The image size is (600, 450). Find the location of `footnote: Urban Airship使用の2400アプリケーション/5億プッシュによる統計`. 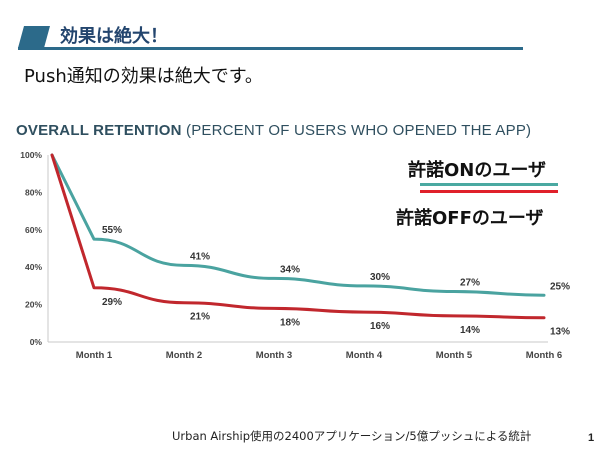

footnote: Urban Airship使用の2400アプリケーション/5億プッシュによる統計 is located at coordinates (352, 436).